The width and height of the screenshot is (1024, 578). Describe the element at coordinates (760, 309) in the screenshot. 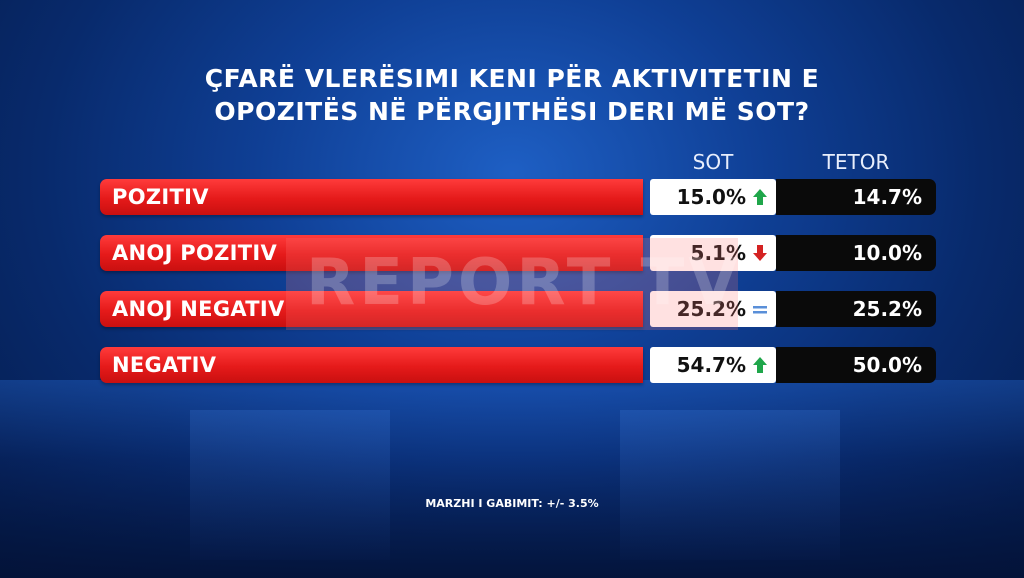

I see `trend-equal-icon` at that location.